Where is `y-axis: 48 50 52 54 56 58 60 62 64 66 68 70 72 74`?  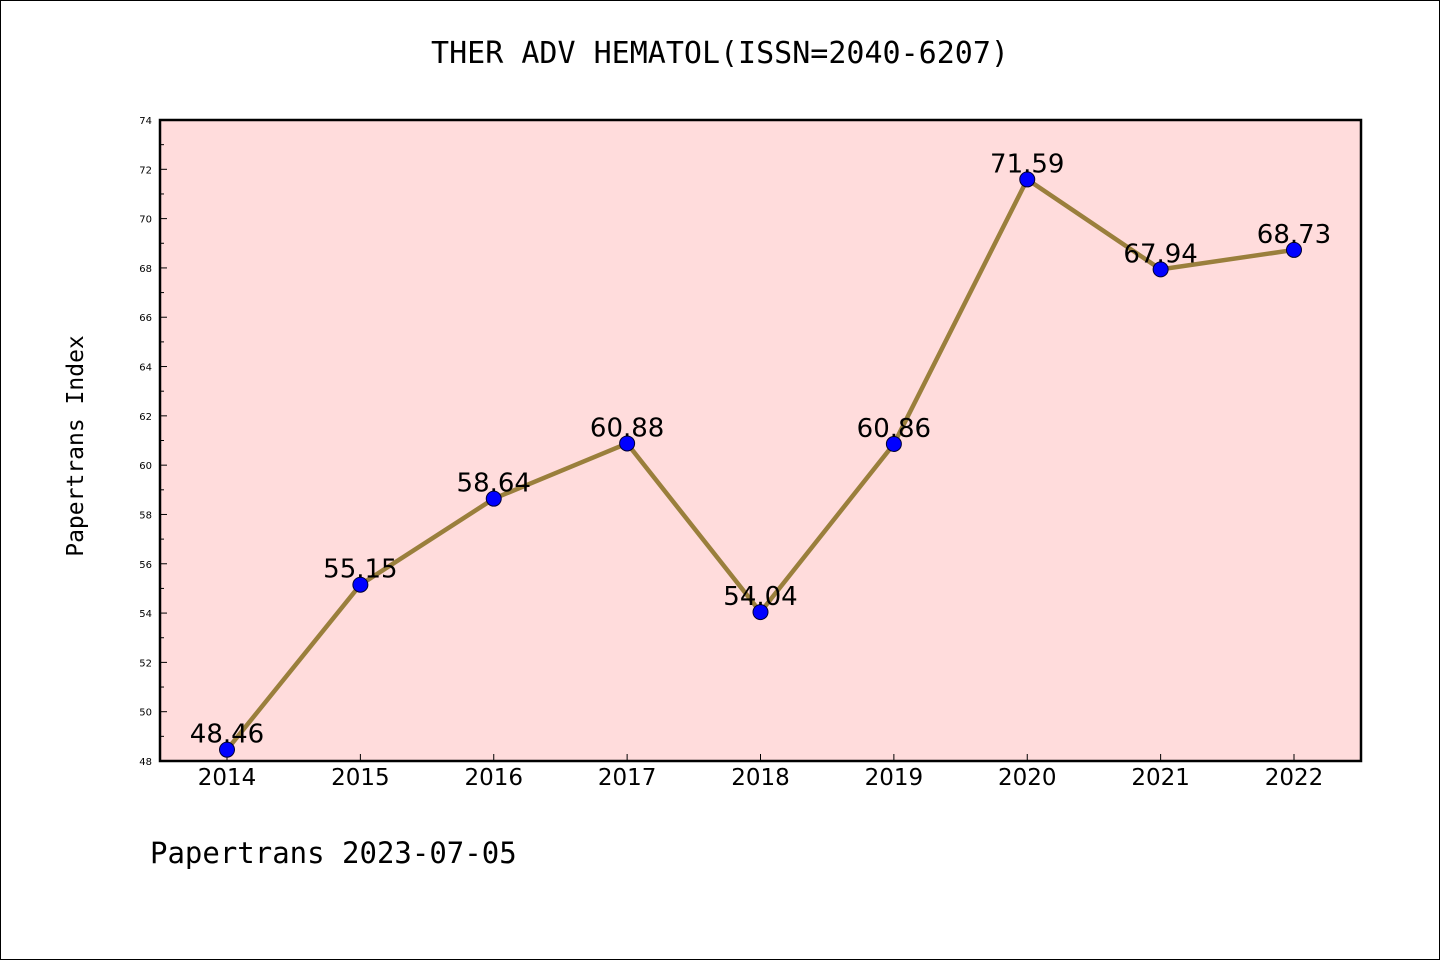 y-axis: 48 50 52 54 56 58 60 62 64 66 68 70 72 74 is located at coordinates (153, 442).